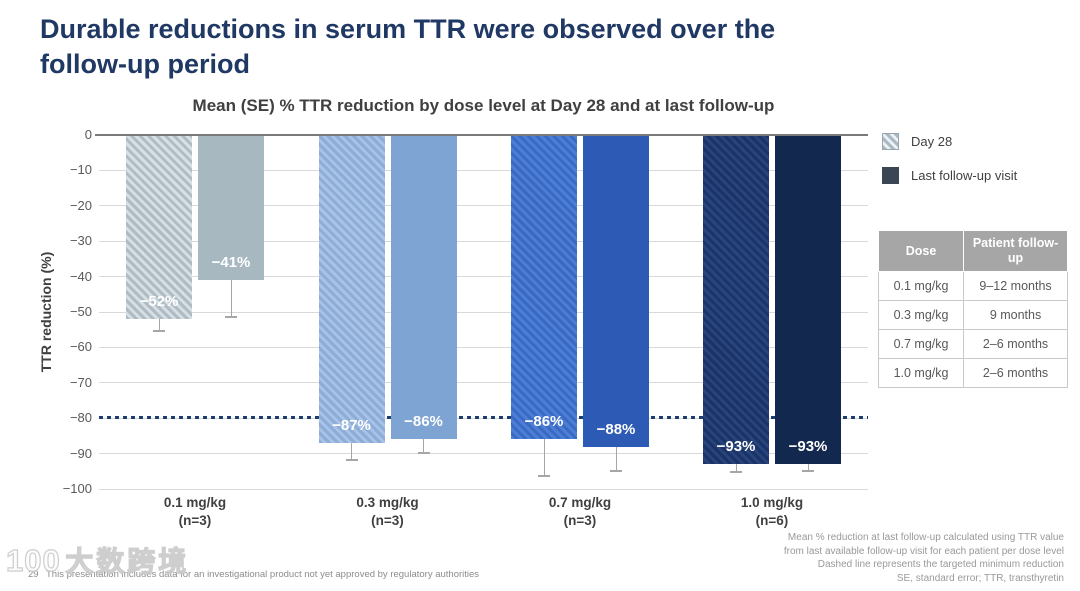 The image size is (1080, 591). I want to click on legend-label-followup: Last follow-up visit, so click(964, 175).